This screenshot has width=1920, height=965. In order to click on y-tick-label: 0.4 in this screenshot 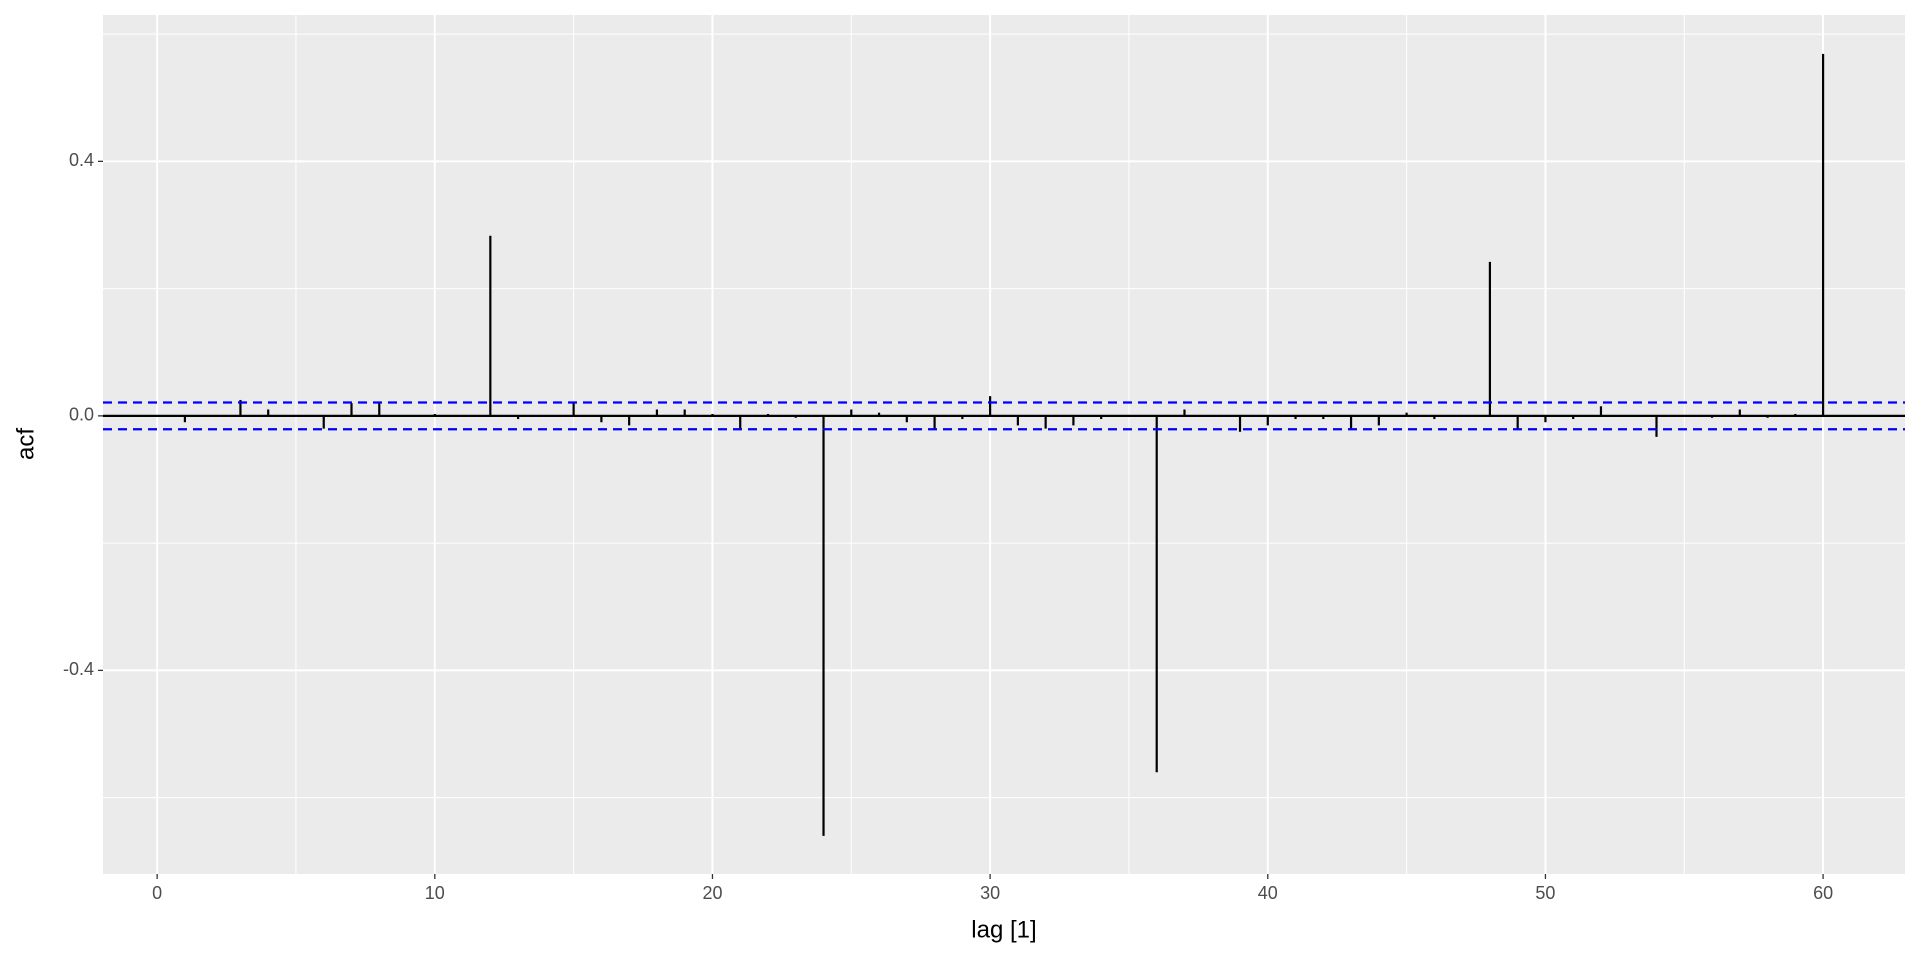, I will do `click(81, 160)`.